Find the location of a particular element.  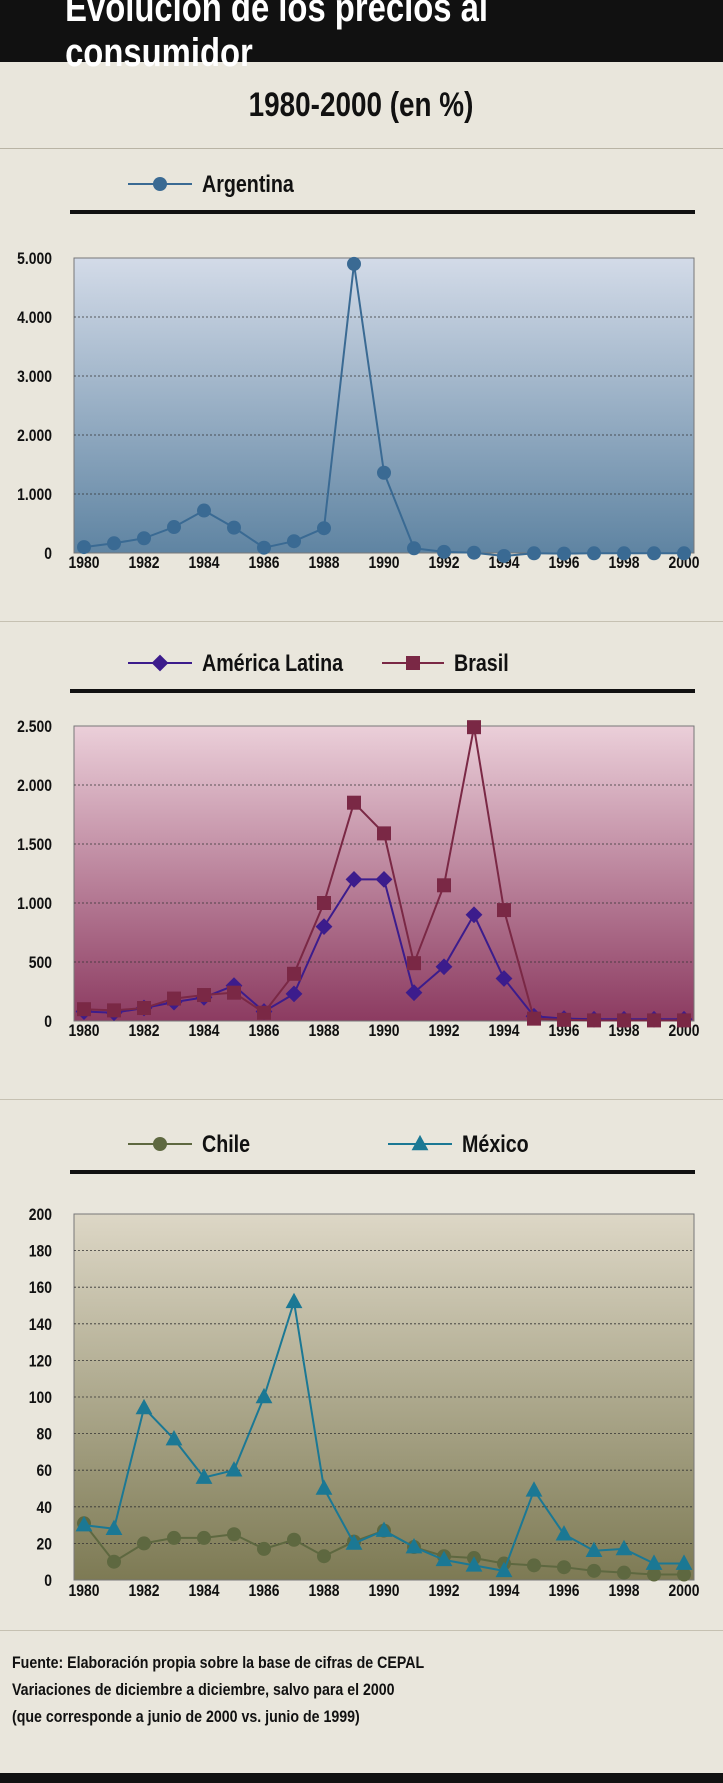

y-tick-label: 160 is located at coordinates (40, 1288).